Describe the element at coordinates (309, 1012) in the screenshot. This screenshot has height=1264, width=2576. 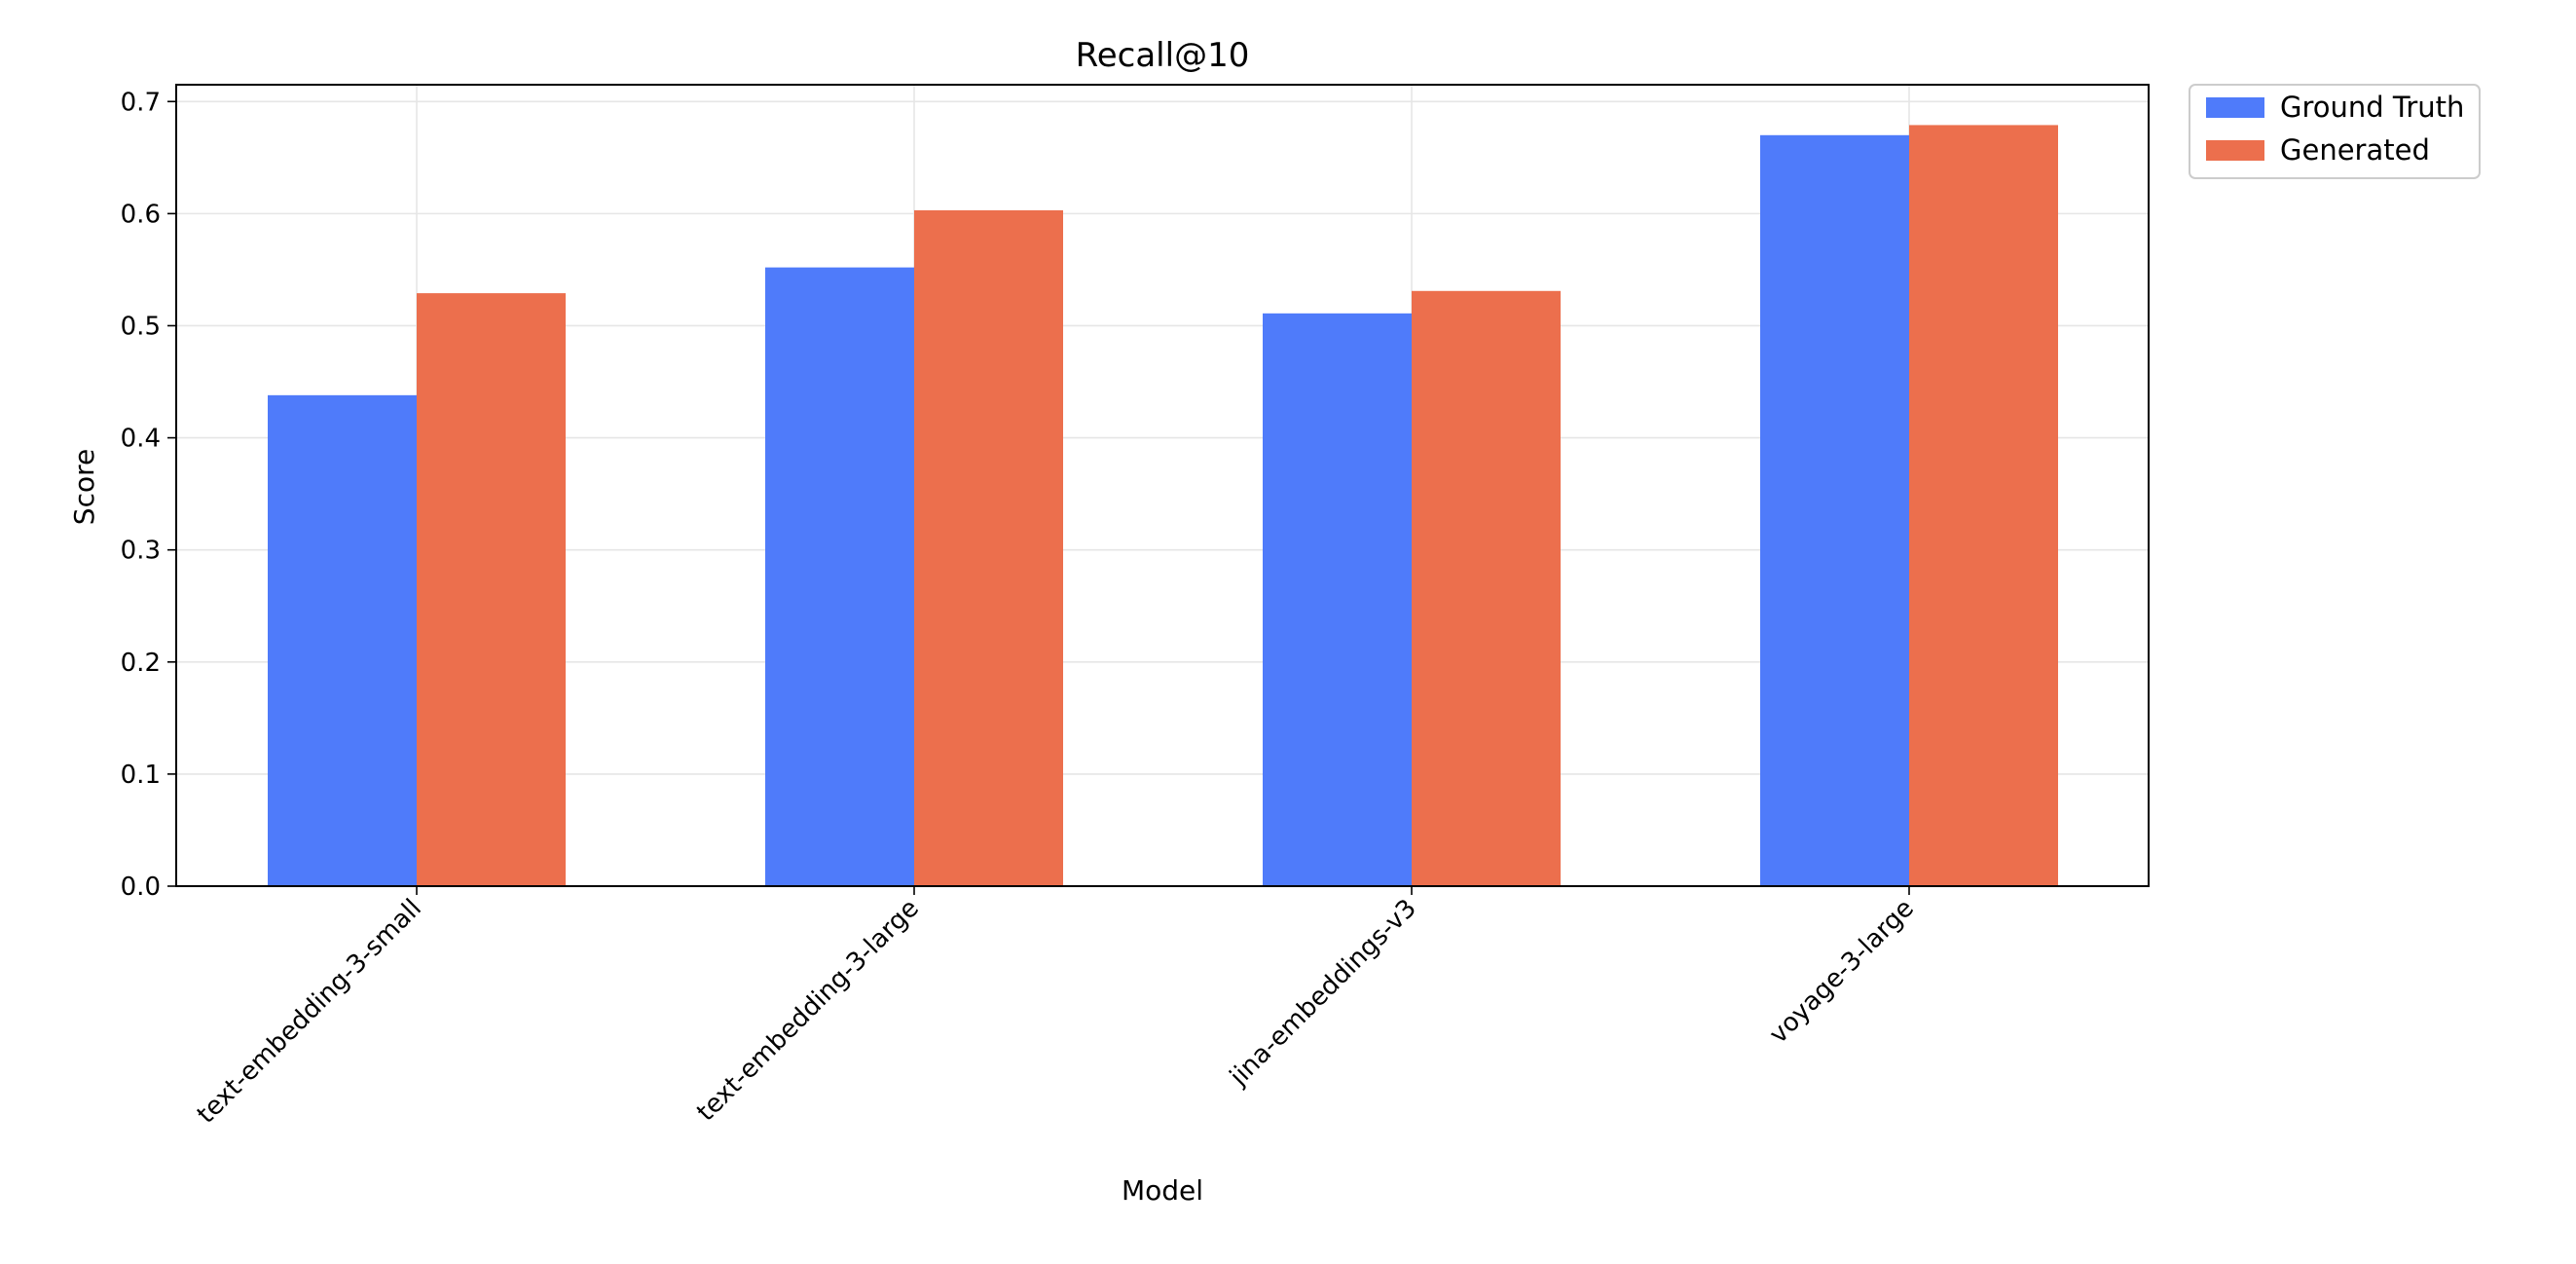
I see `x-tick-label: text-embedding-3-small` at that location.